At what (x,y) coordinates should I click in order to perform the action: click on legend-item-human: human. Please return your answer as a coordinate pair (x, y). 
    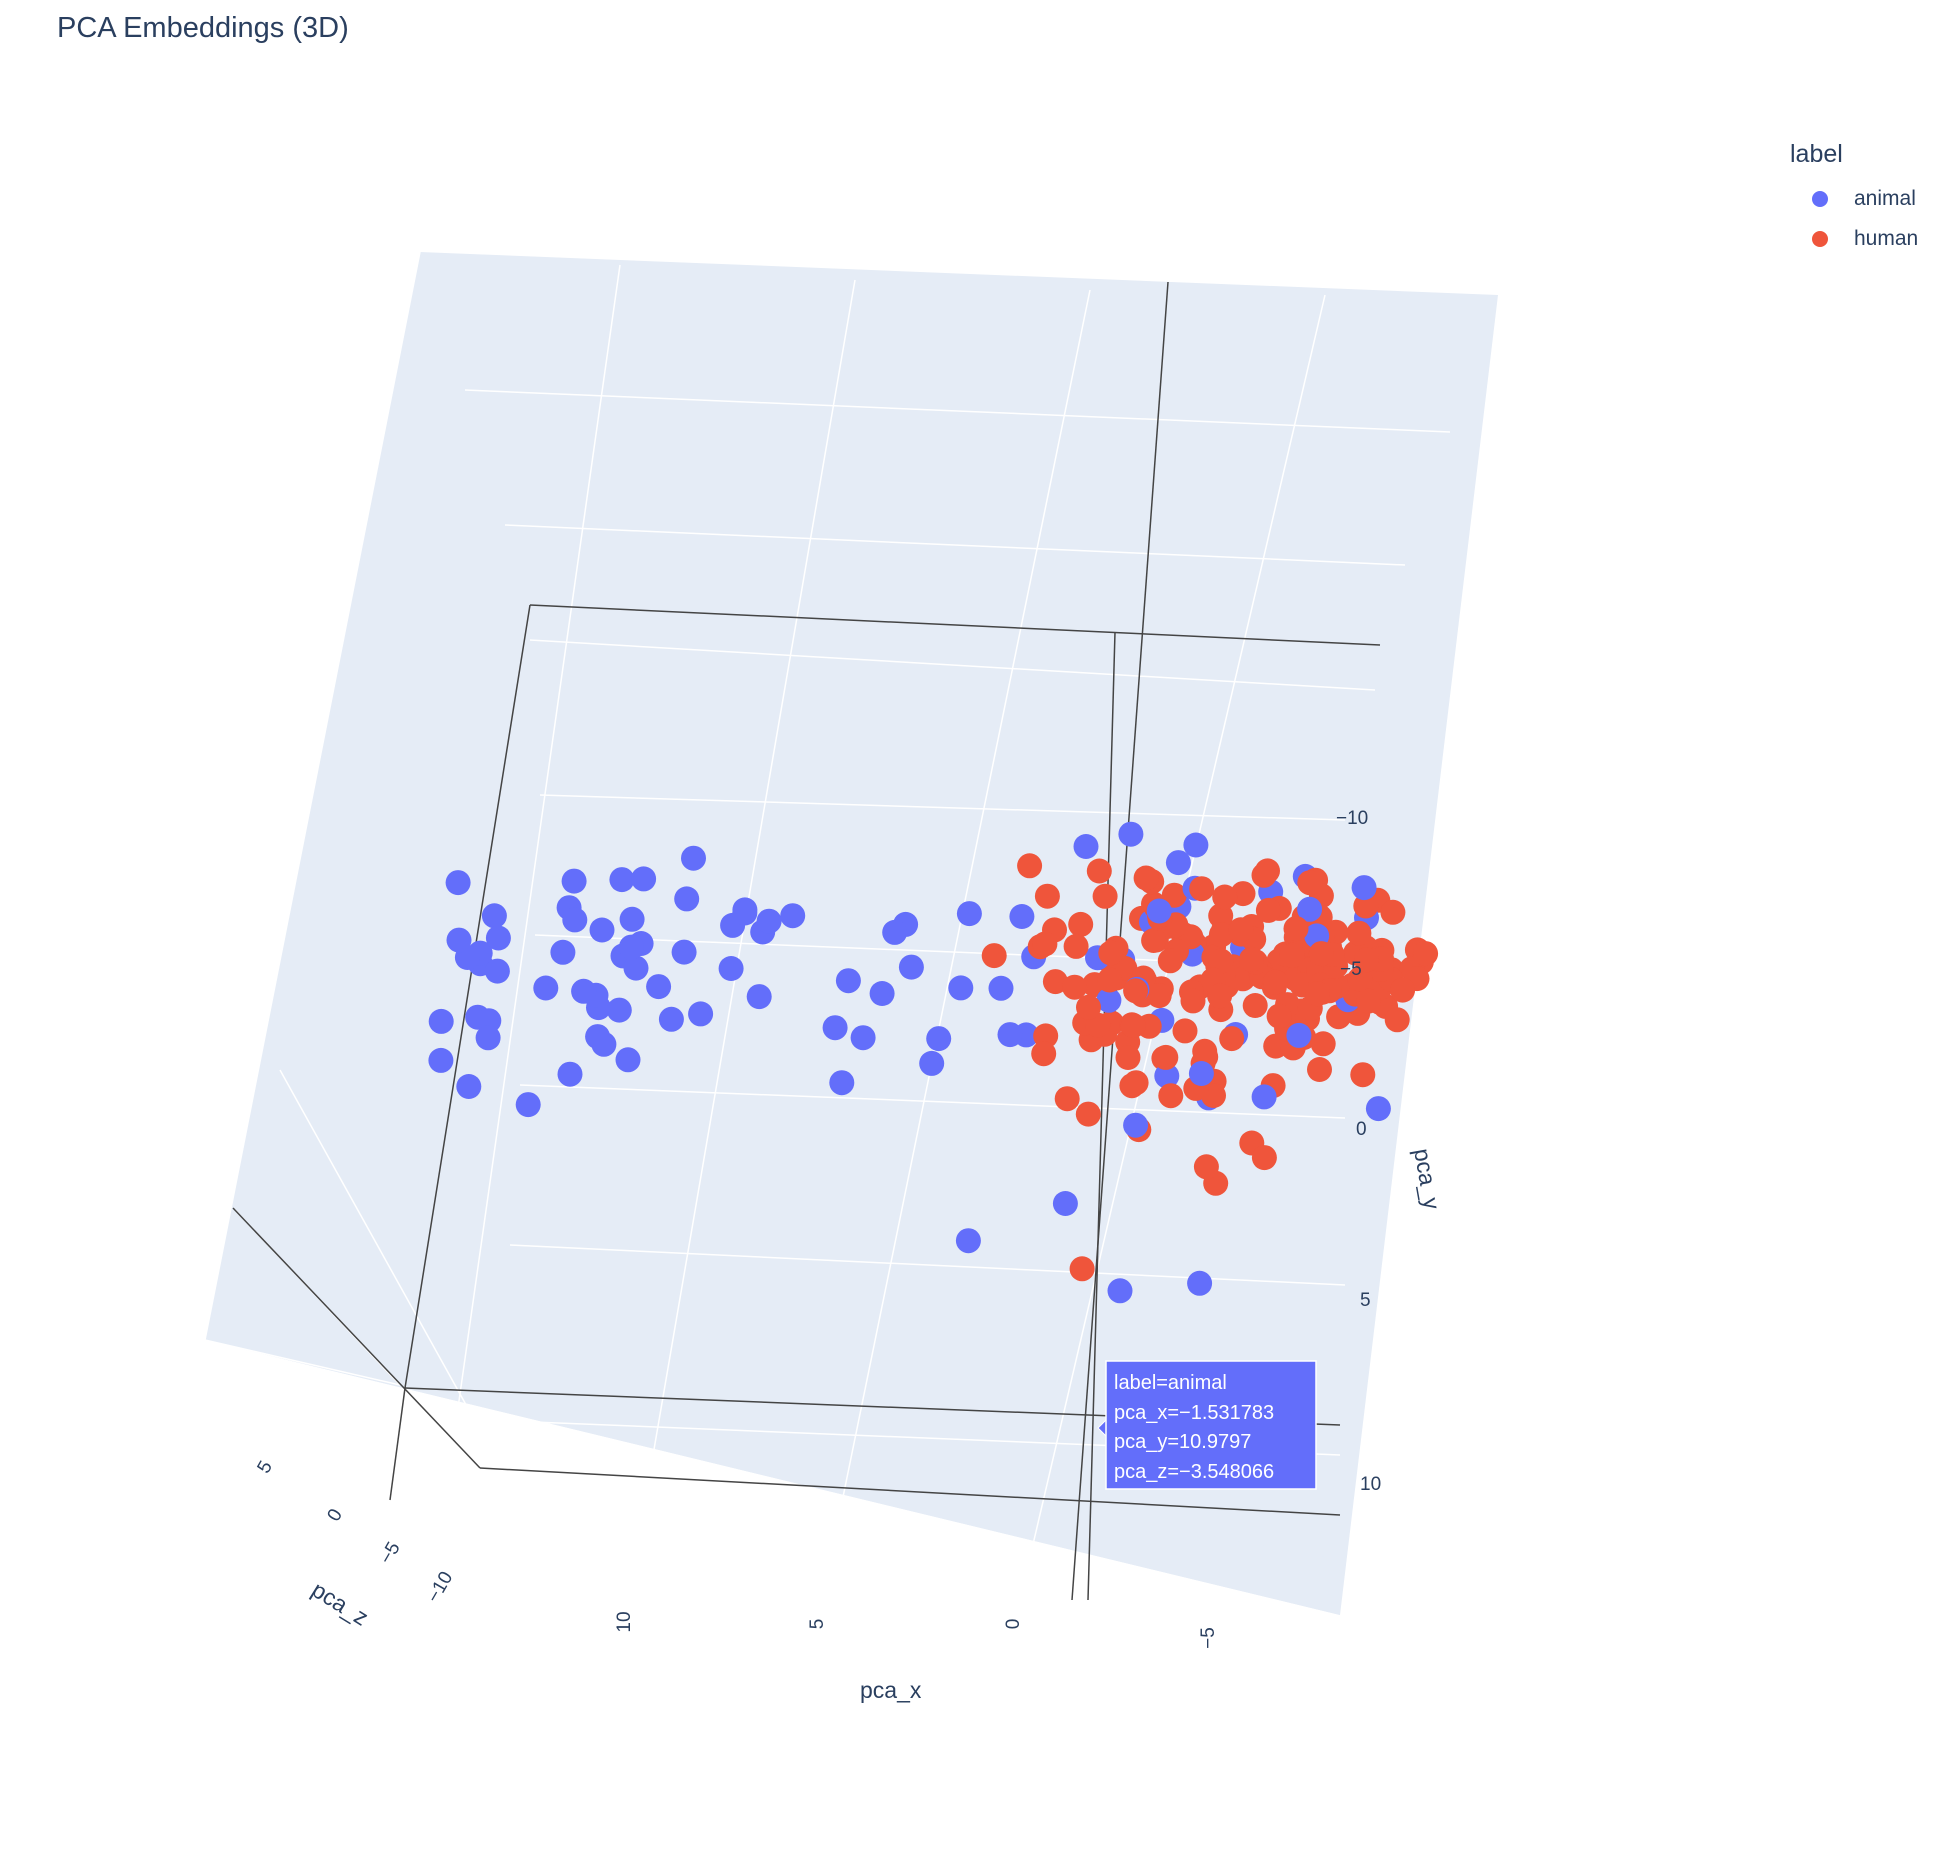
    Looking at the image, I should click on (1854, 239).